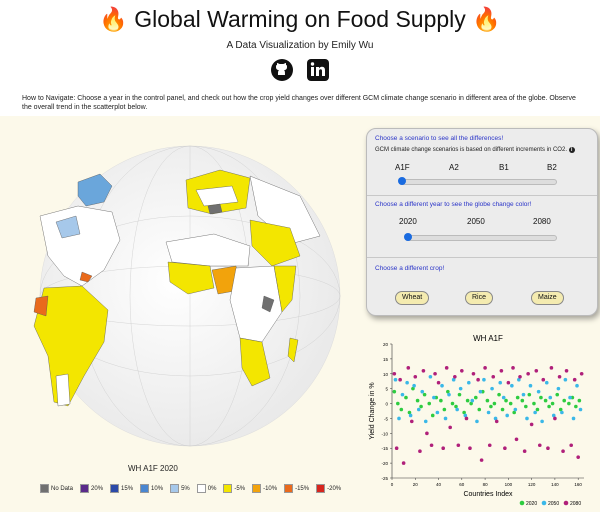 The image size is (600, 512). I want to click on crop-title: Choose a different crop!, so click(410, 268).